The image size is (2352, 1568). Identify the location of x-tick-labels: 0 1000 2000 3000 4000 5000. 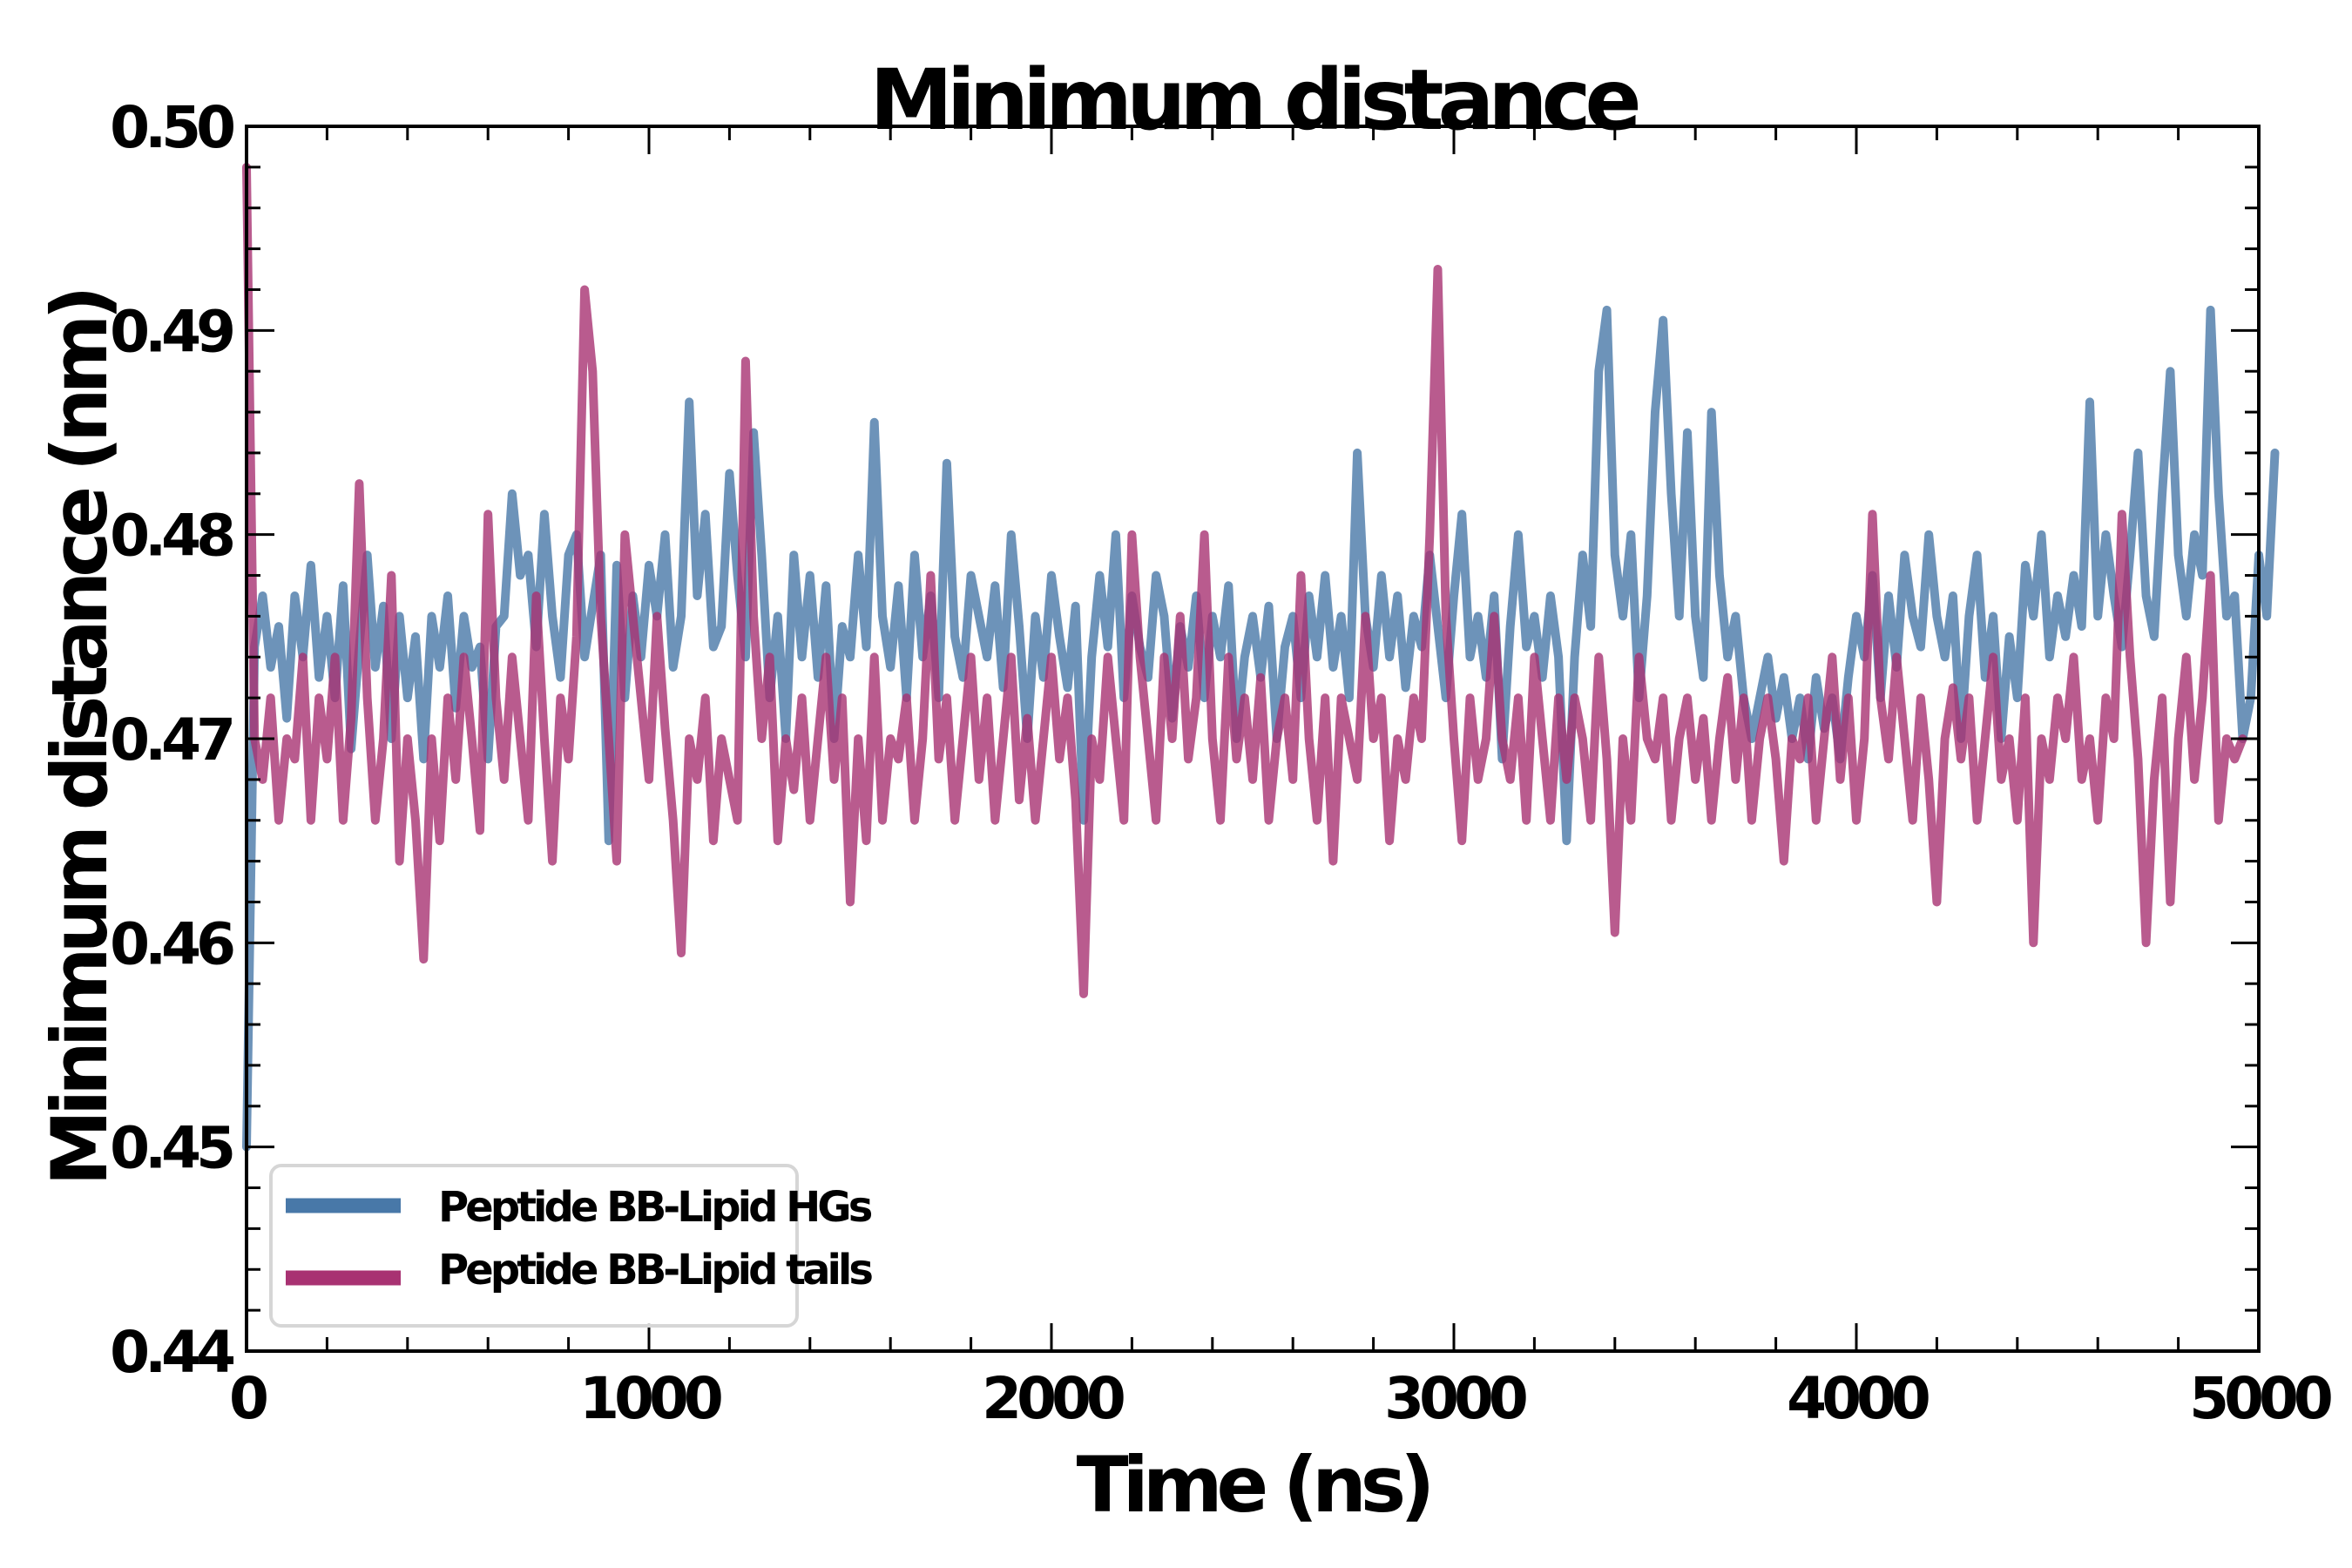
(1282, 1398).